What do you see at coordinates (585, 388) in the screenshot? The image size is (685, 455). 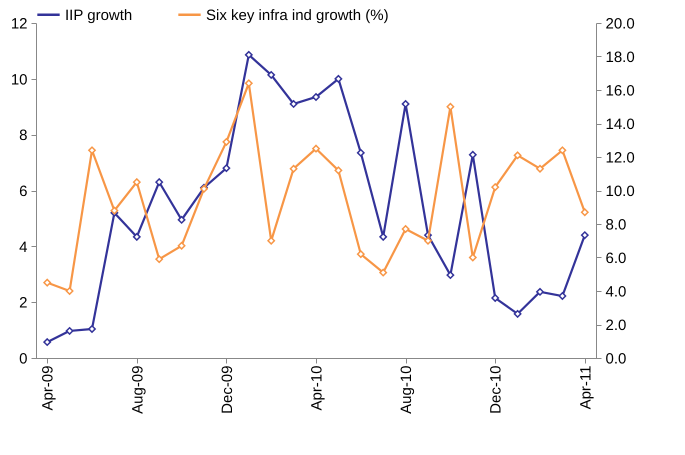 I see `x-tick-label: Apr-11` at bounding box center [585, 388].